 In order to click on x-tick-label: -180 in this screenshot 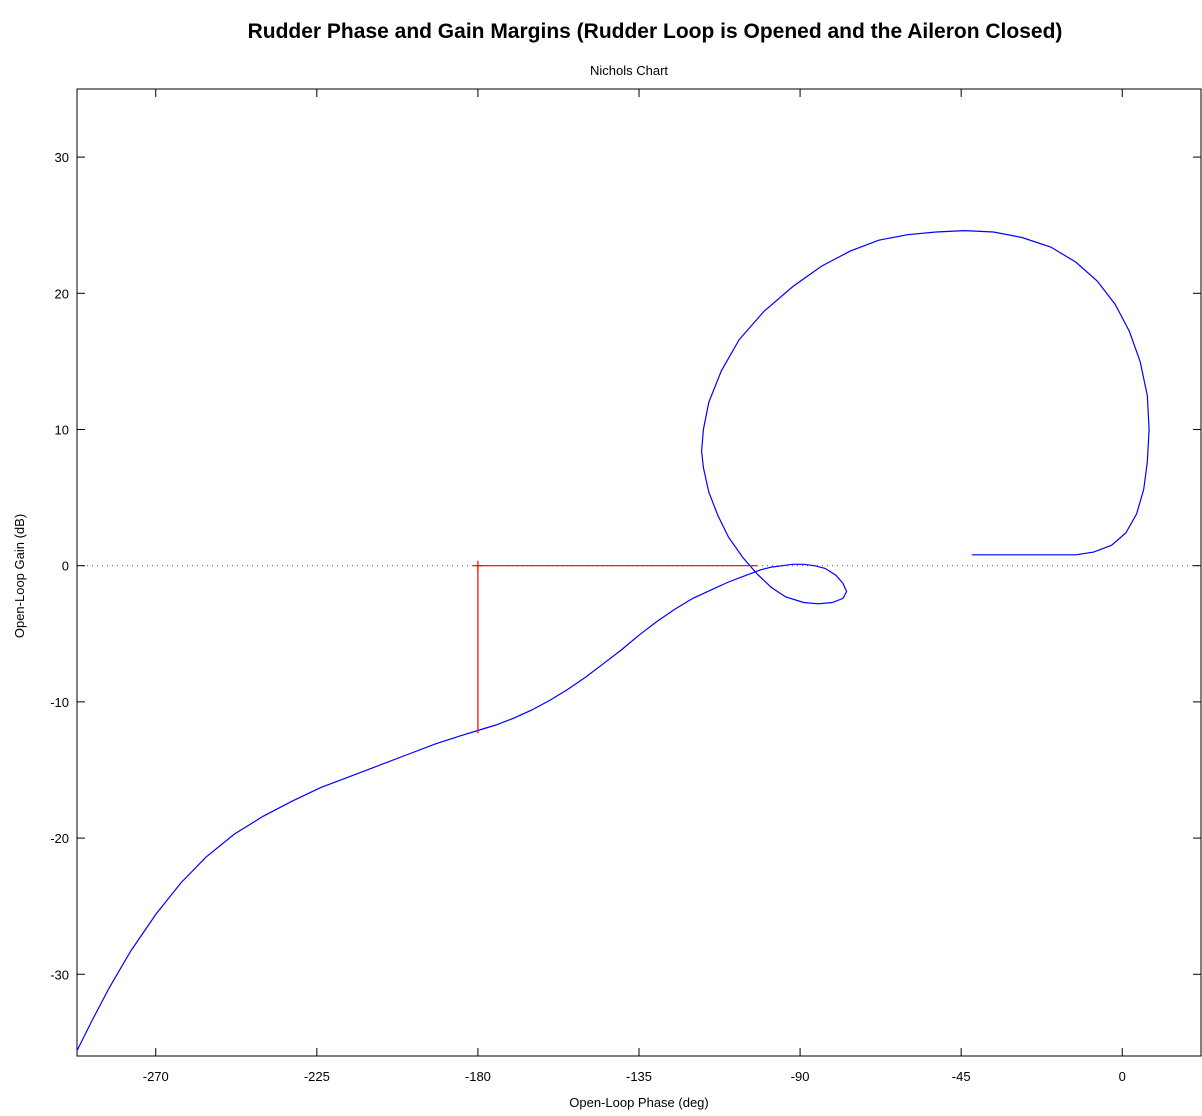, I will do `click(478, 1076)`.